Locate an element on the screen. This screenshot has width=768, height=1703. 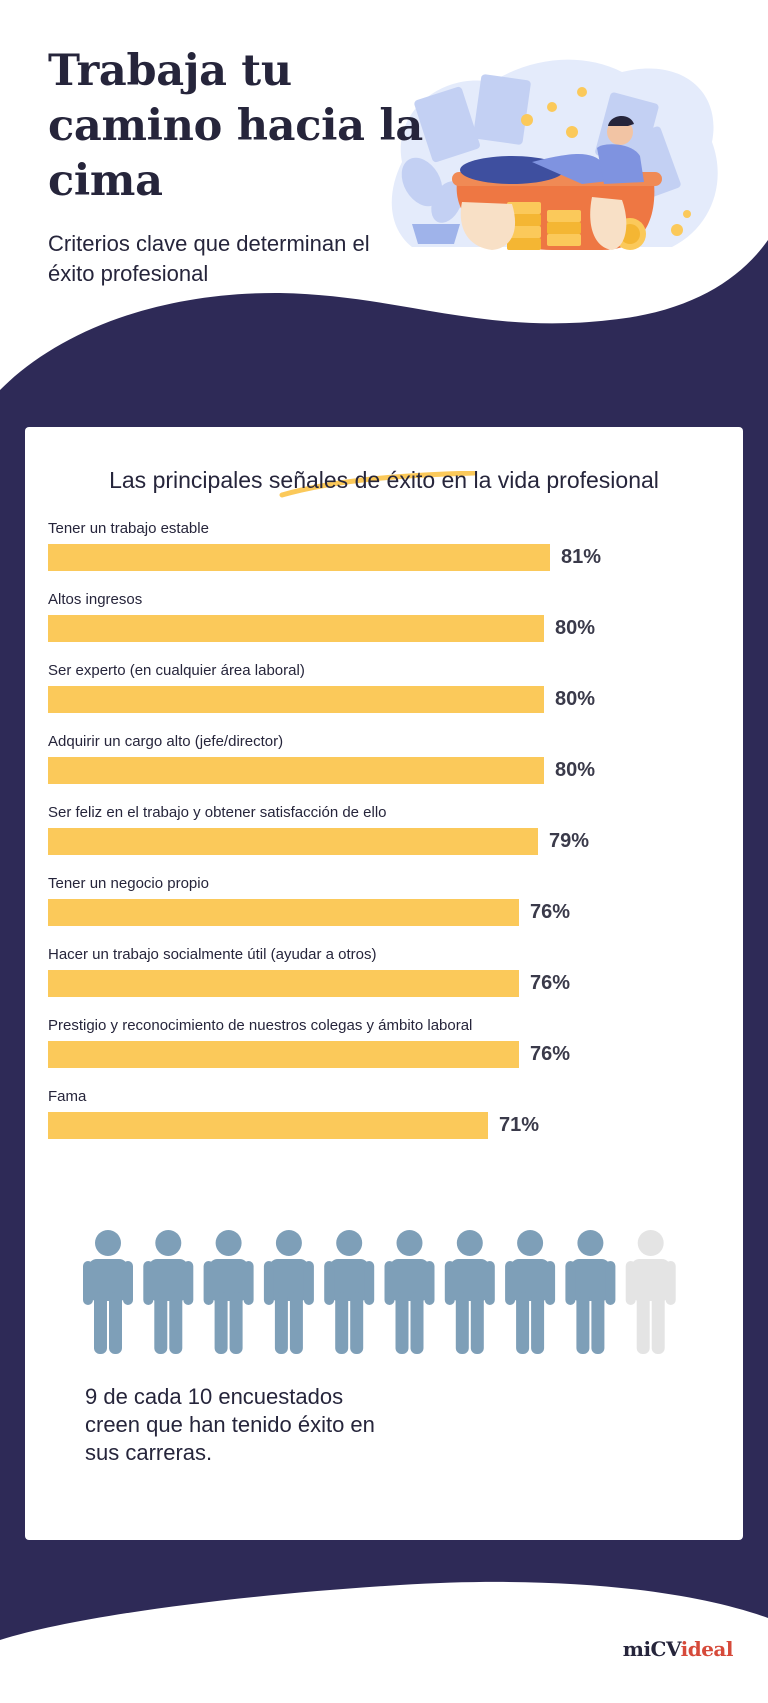
page-title: Trabaja tu camino hacia la cima is located at coordinates (235, 126).